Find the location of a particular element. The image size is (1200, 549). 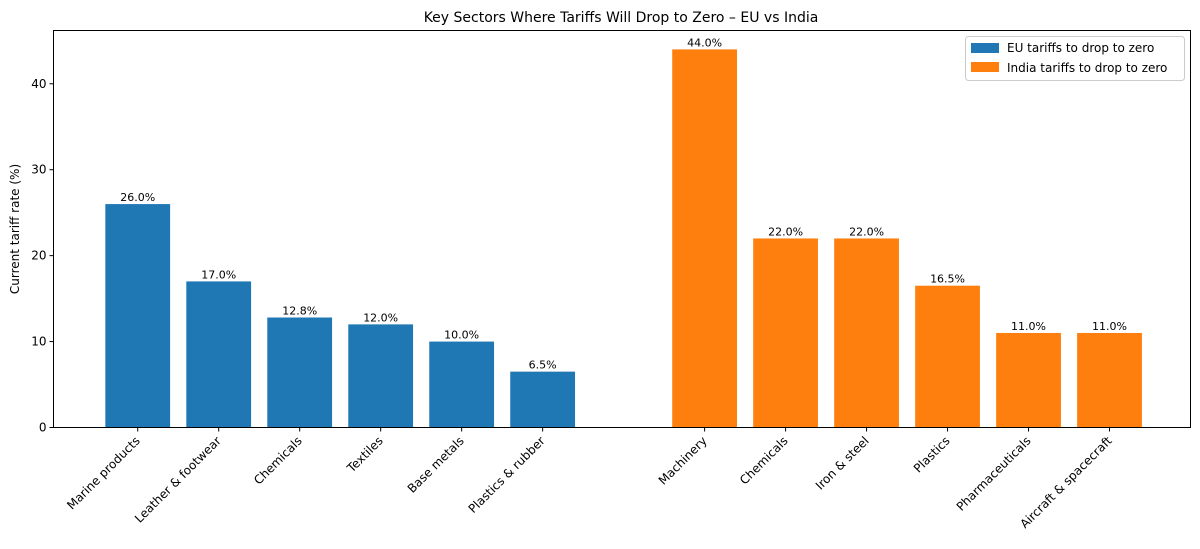

x-tick-label: Base metals is located at coordinates (436, 465).